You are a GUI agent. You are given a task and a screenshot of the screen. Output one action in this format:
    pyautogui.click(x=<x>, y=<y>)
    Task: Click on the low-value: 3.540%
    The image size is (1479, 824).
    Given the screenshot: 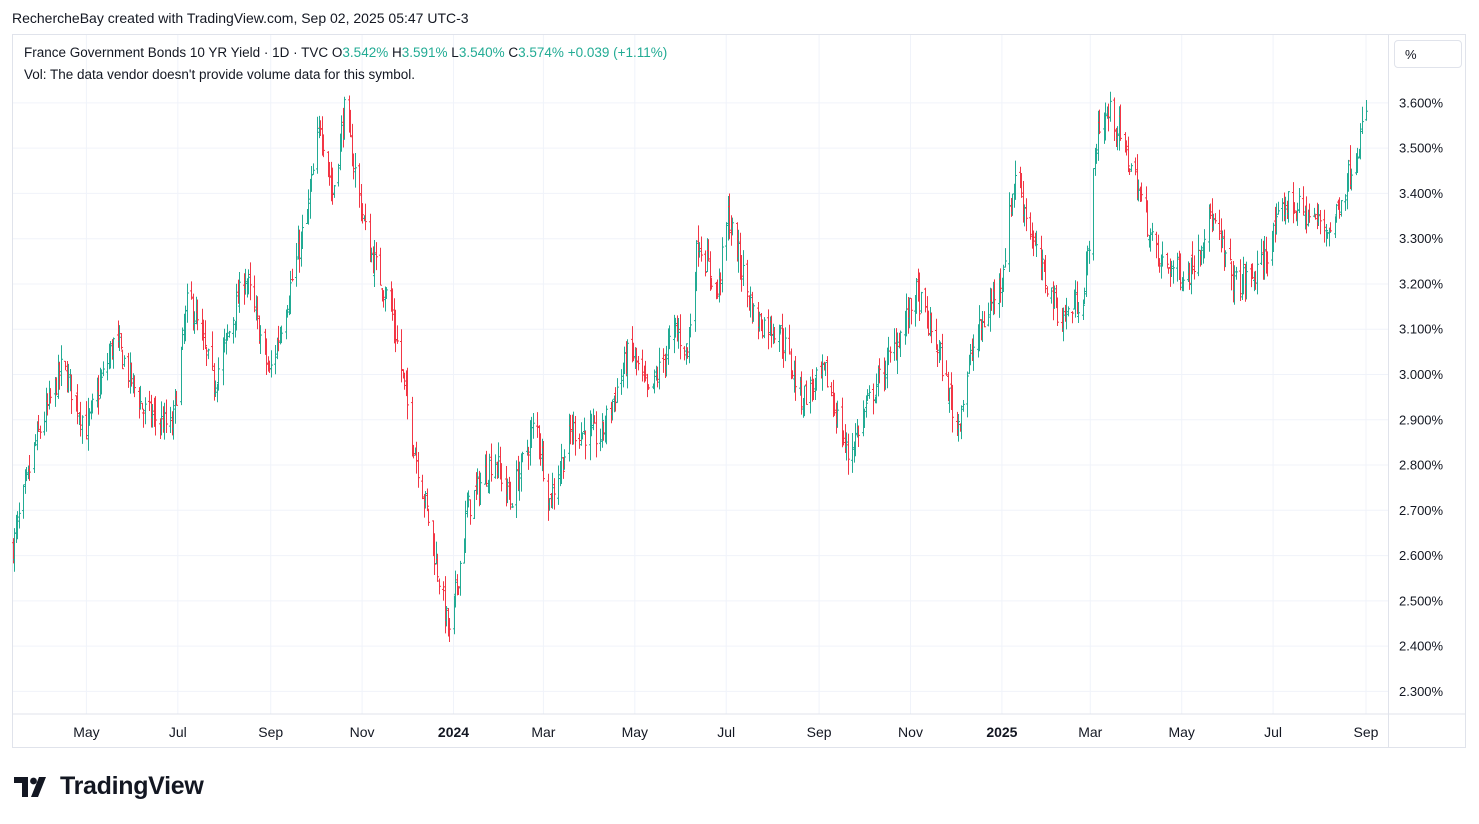 What is the action you would take?
    pyautogui.click(x=481, y=52)
    